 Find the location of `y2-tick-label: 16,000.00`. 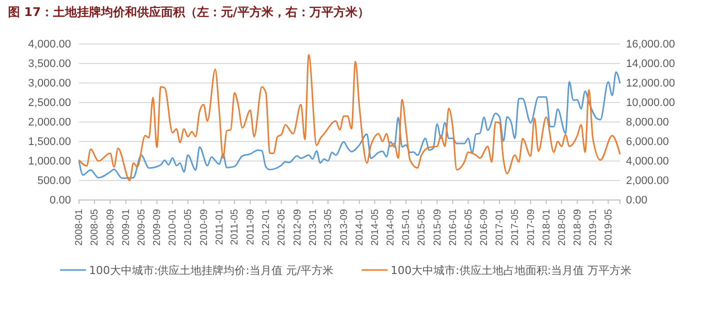

y2-tick-label: 16,000.00 is located at coordinates (650, 44).